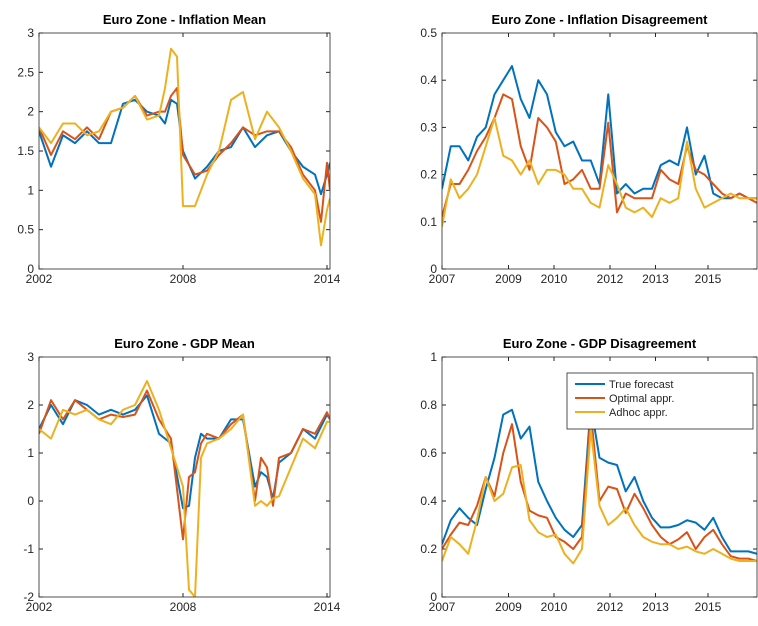 Image resolution: width=758 pixels, height=626 pixels. What do you see at coordinates (600, 19) in the screenshot?
I see `chart-title: Euro Zone - Inflation Disagreement` at bounding box center [600, 19].